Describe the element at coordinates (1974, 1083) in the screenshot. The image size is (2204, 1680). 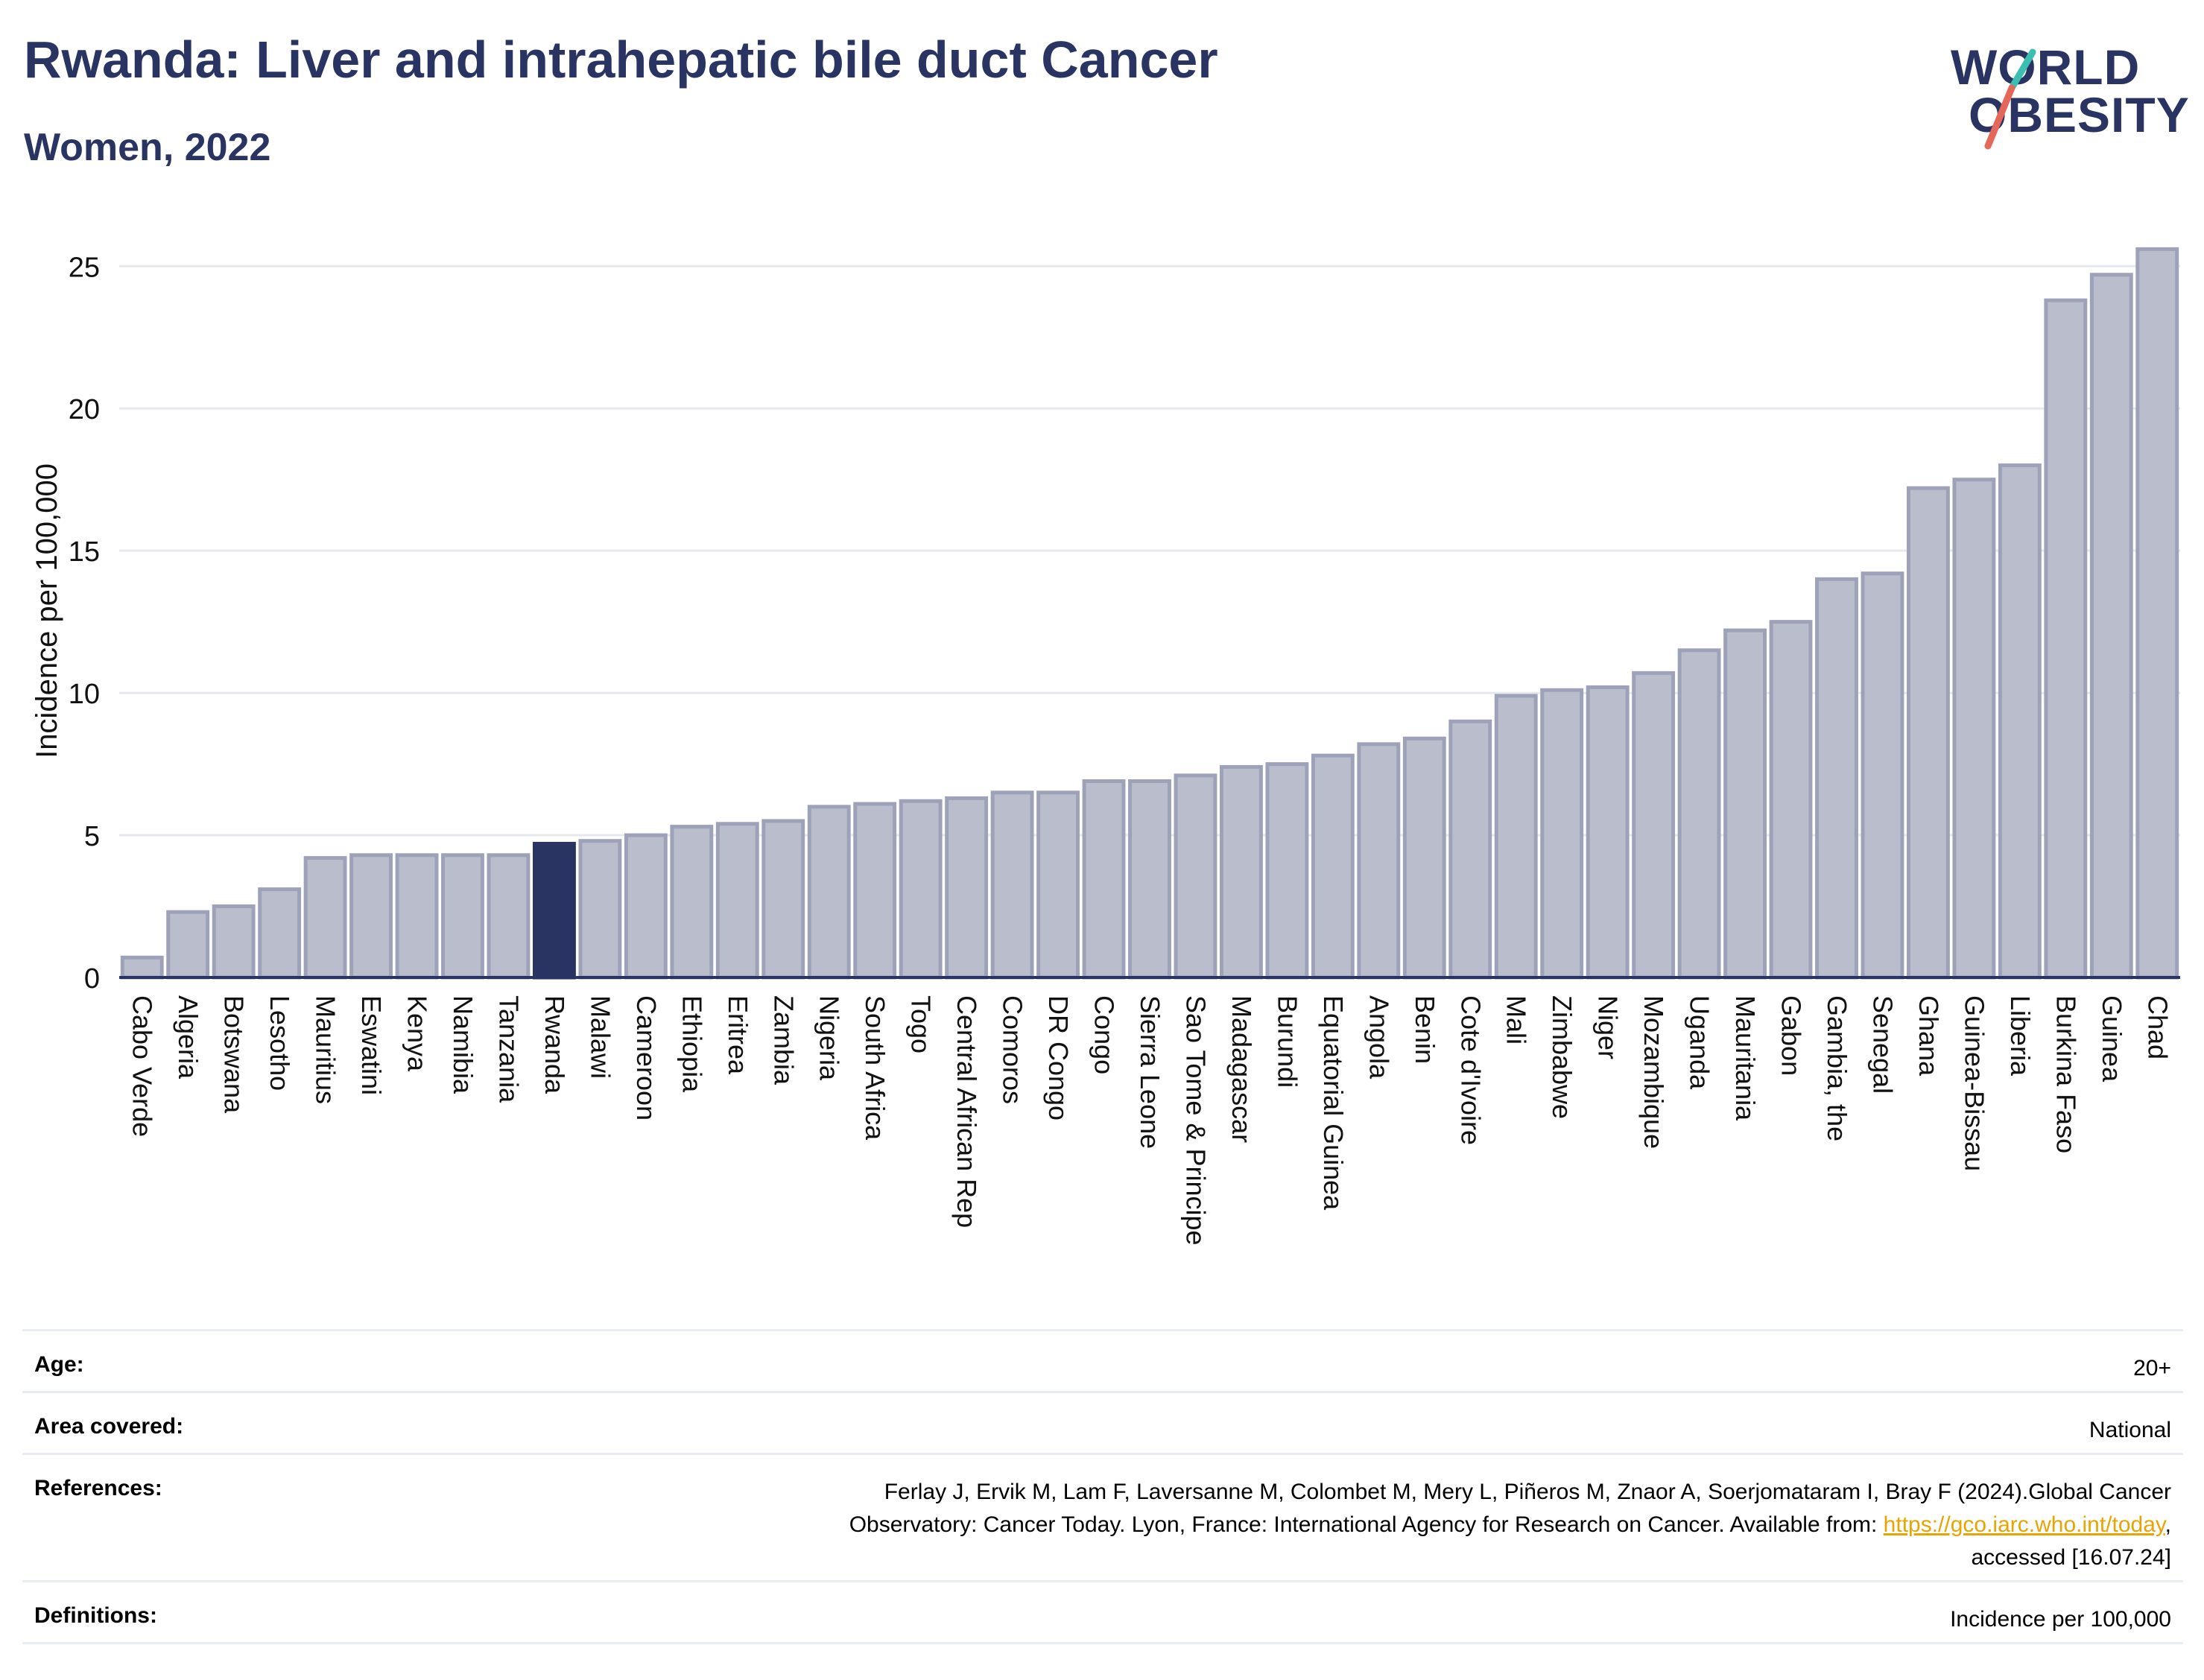
I see `x-tick-label: Guinea-Bissau` at that location.